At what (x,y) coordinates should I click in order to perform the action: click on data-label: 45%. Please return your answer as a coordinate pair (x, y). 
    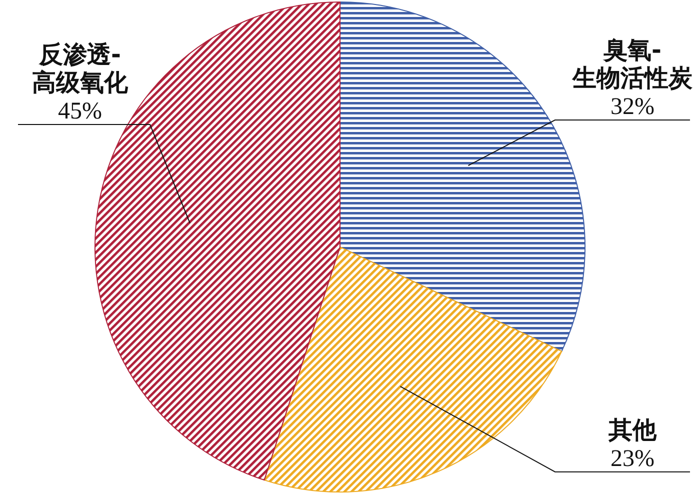
    Looking at the image, I should click on (80, 111).